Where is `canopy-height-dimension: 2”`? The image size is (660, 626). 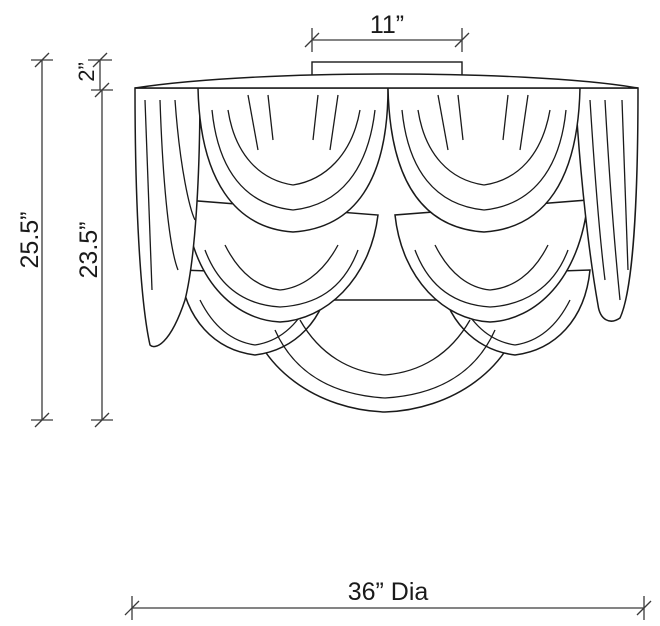
canopy-height-dimension: 2” is located at coordinates (93, 71).